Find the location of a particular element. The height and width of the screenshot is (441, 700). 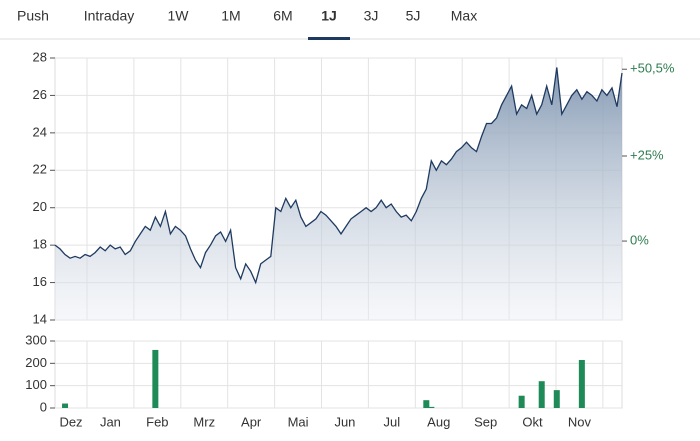

x-tick-label: Mai is located at coordinates (298, 421).